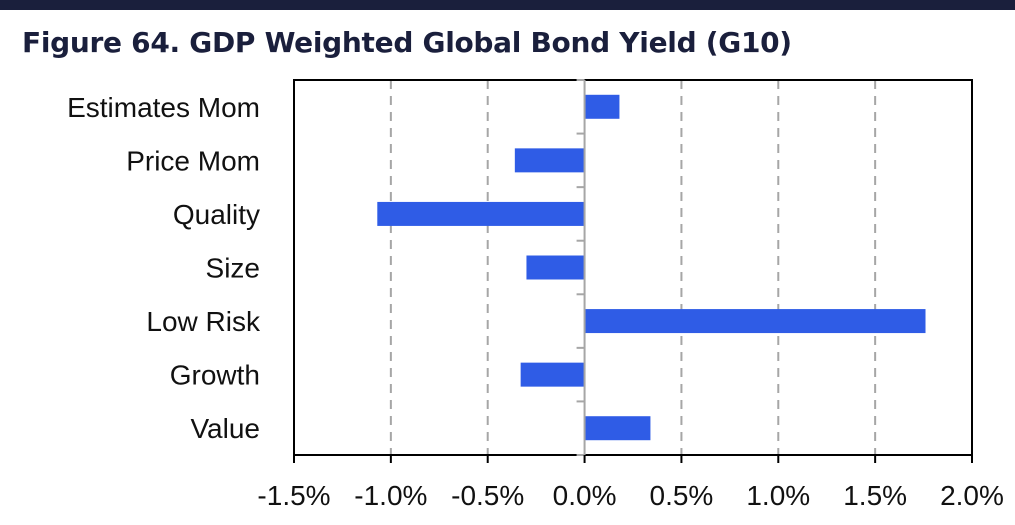 The image size is (1015, 525). What do you see at coordinates (293, 495) in the screenshot?
I see `x-tick-label: -1.5%` at bounding box center [293, 495].